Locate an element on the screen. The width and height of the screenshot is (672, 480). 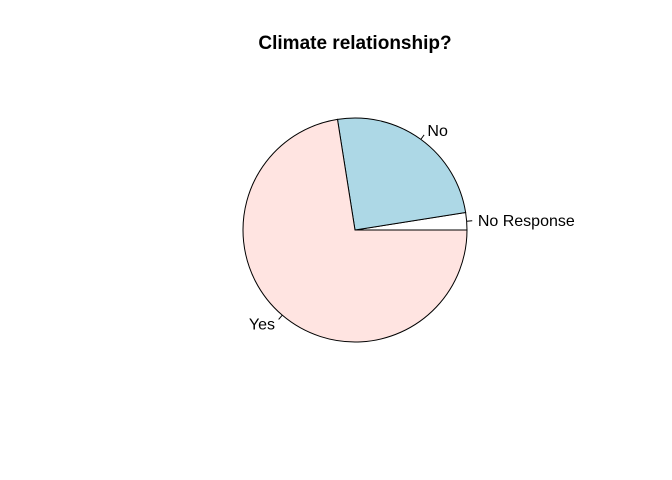
pie-label-no-response: No Response is located at coordinates (526, 221).